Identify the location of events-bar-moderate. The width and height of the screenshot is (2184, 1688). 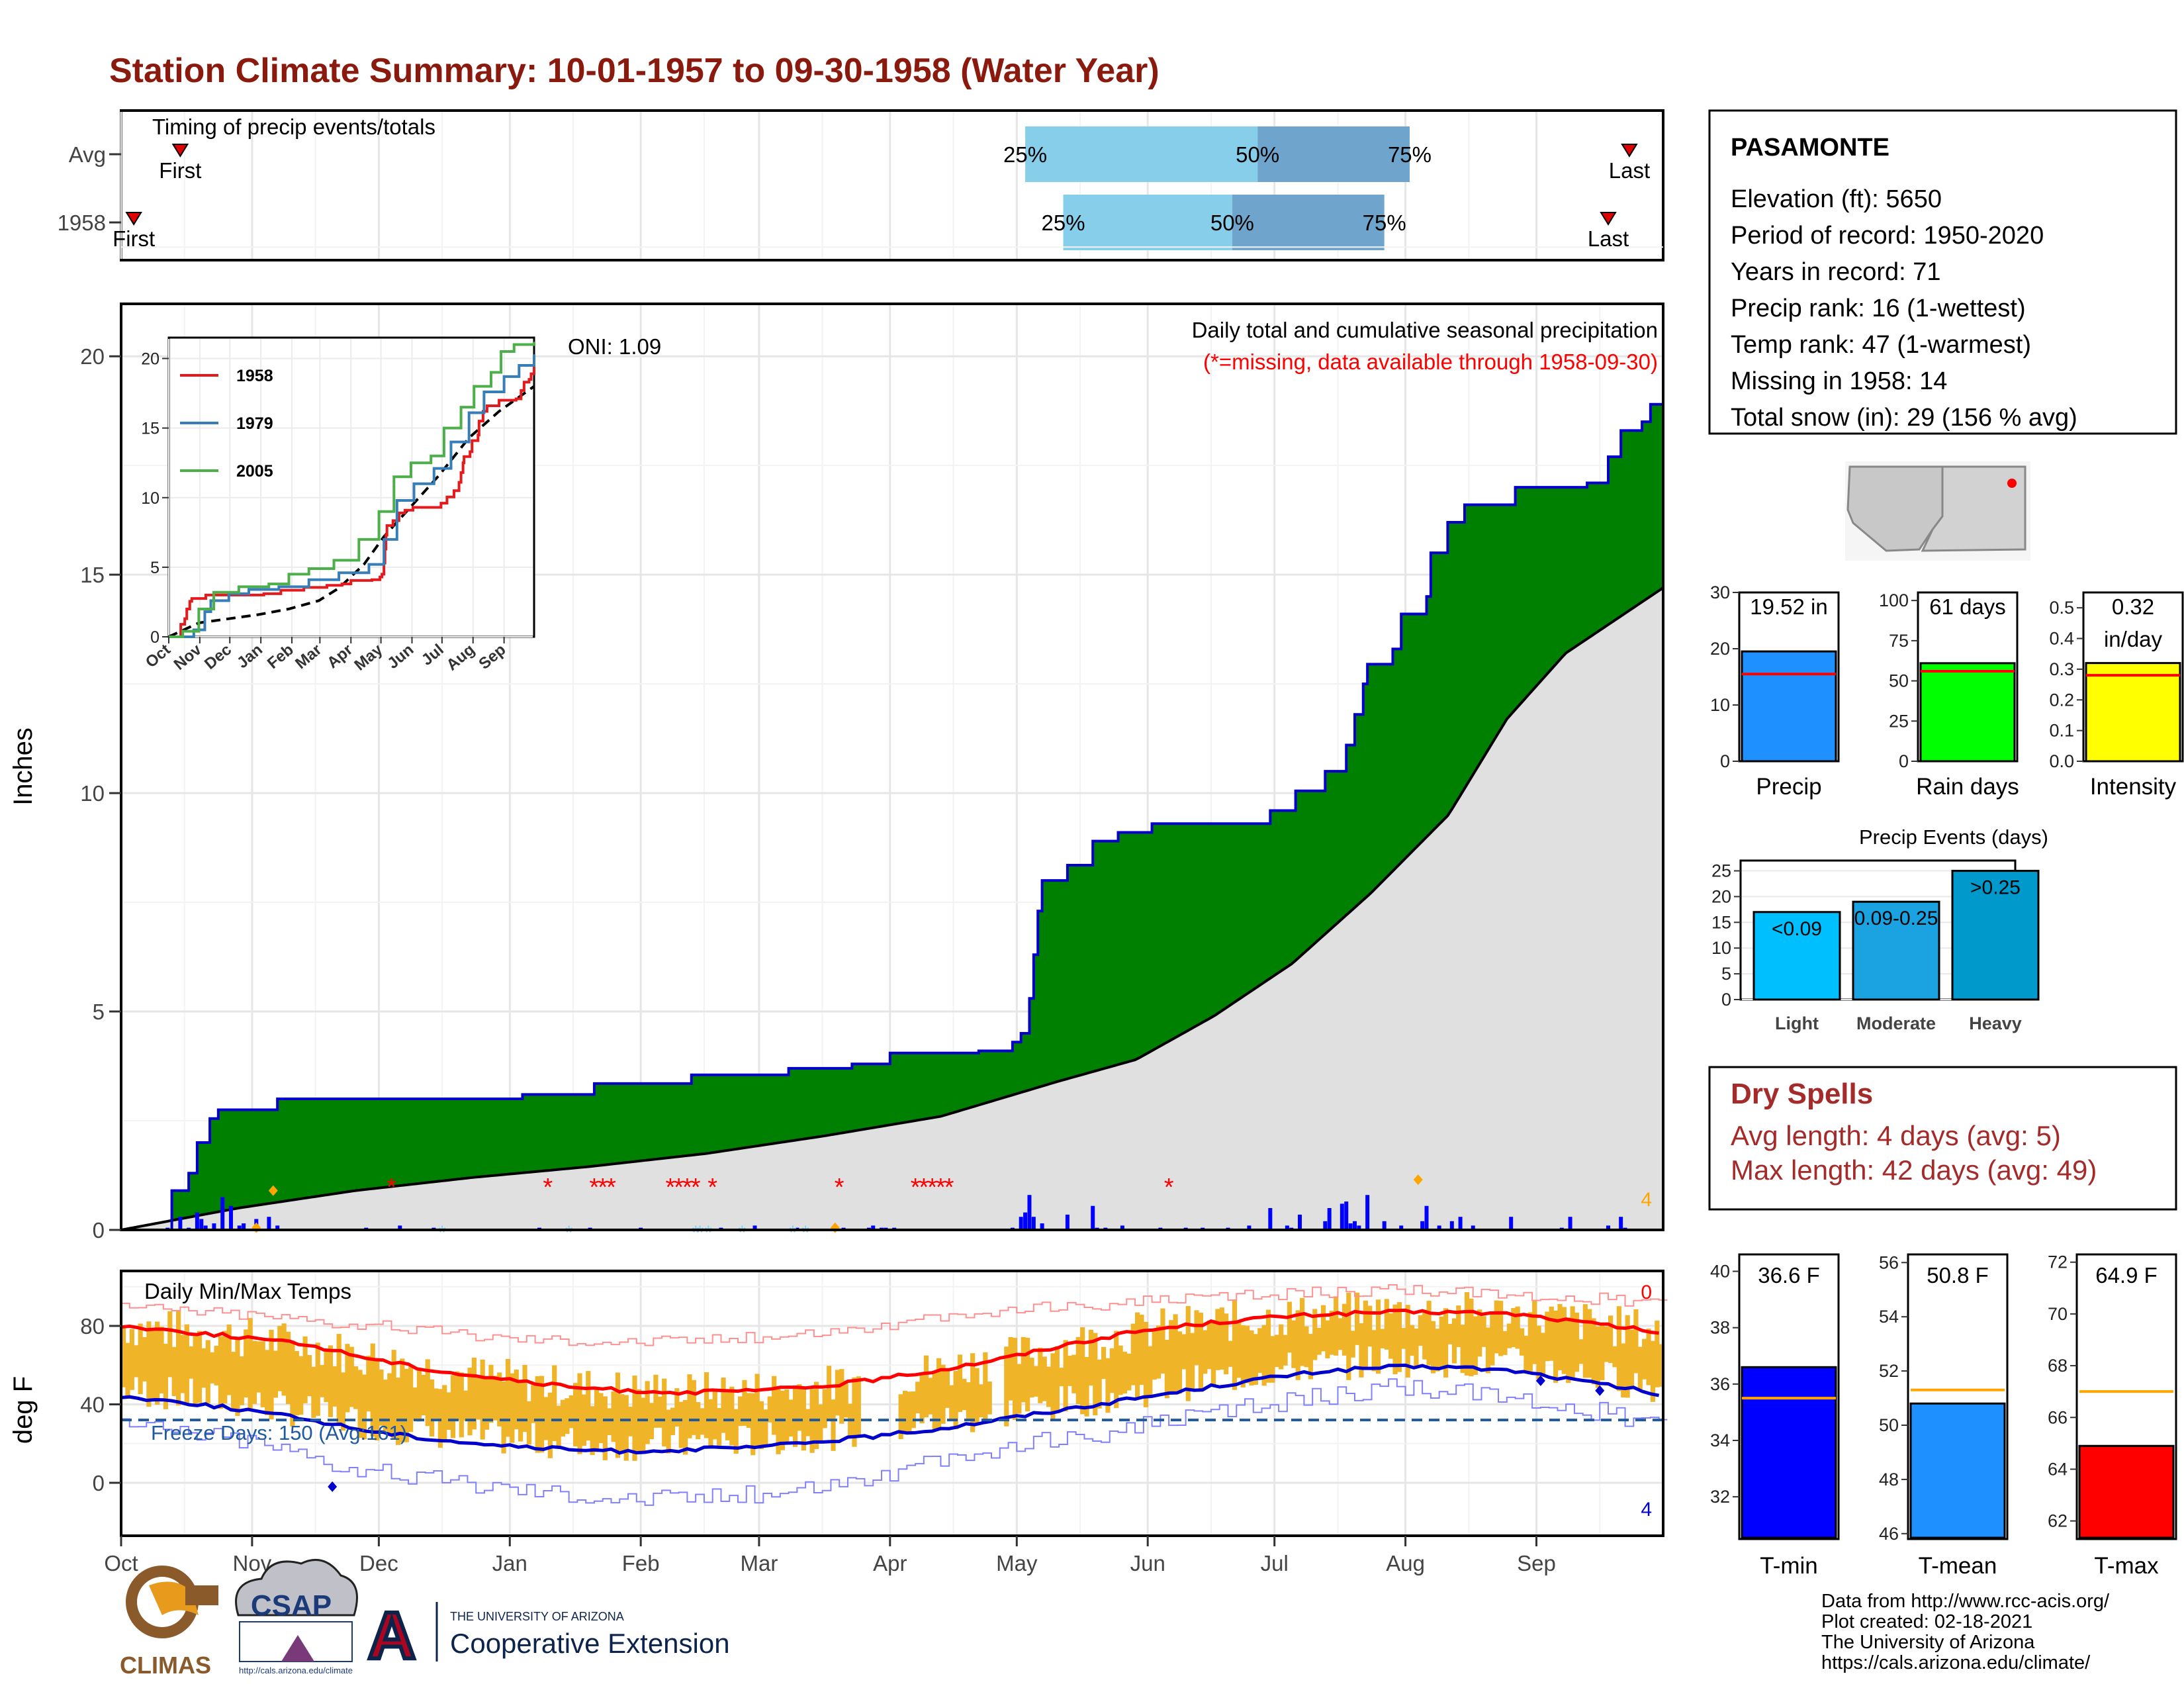
(1896, 950).